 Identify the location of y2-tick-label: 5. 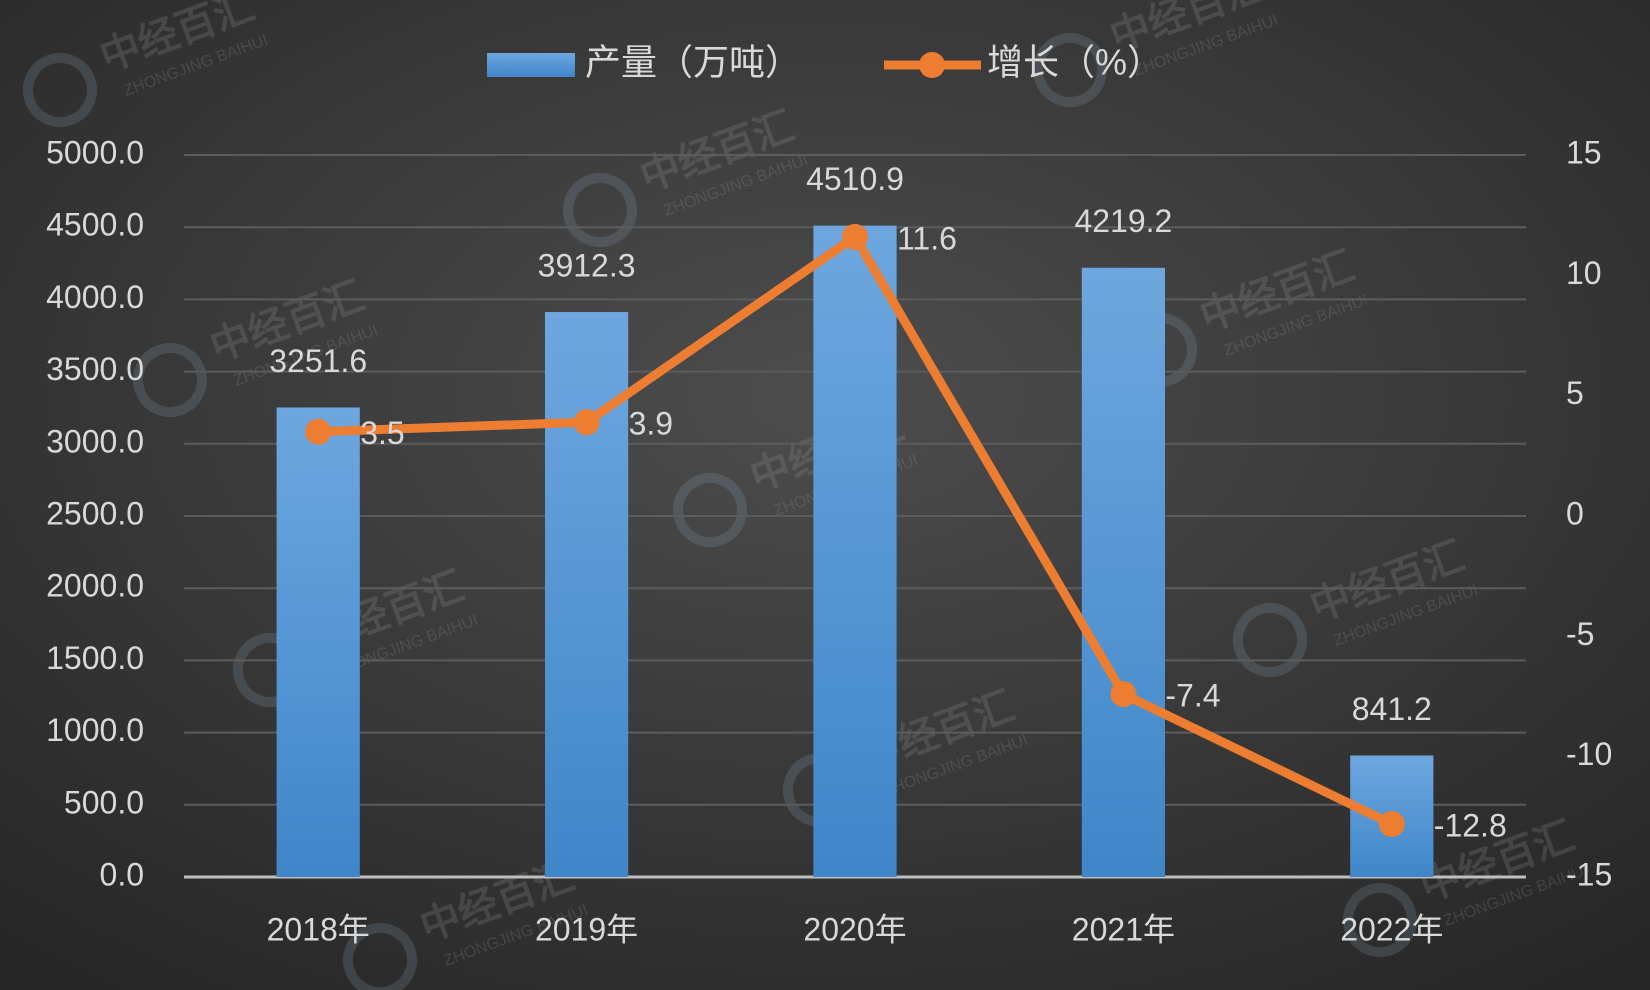
(1575, 393).